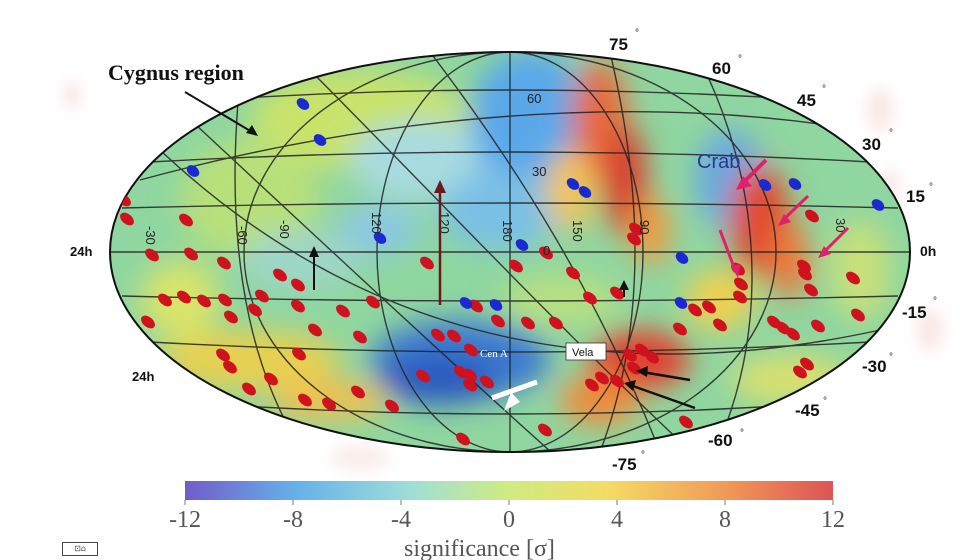 The width and height of the screenshot is (960, 560). Describe the element at coordinates (143, 376) in the screenshot. I see `ra-label-24h-lower: 24h` at that location.